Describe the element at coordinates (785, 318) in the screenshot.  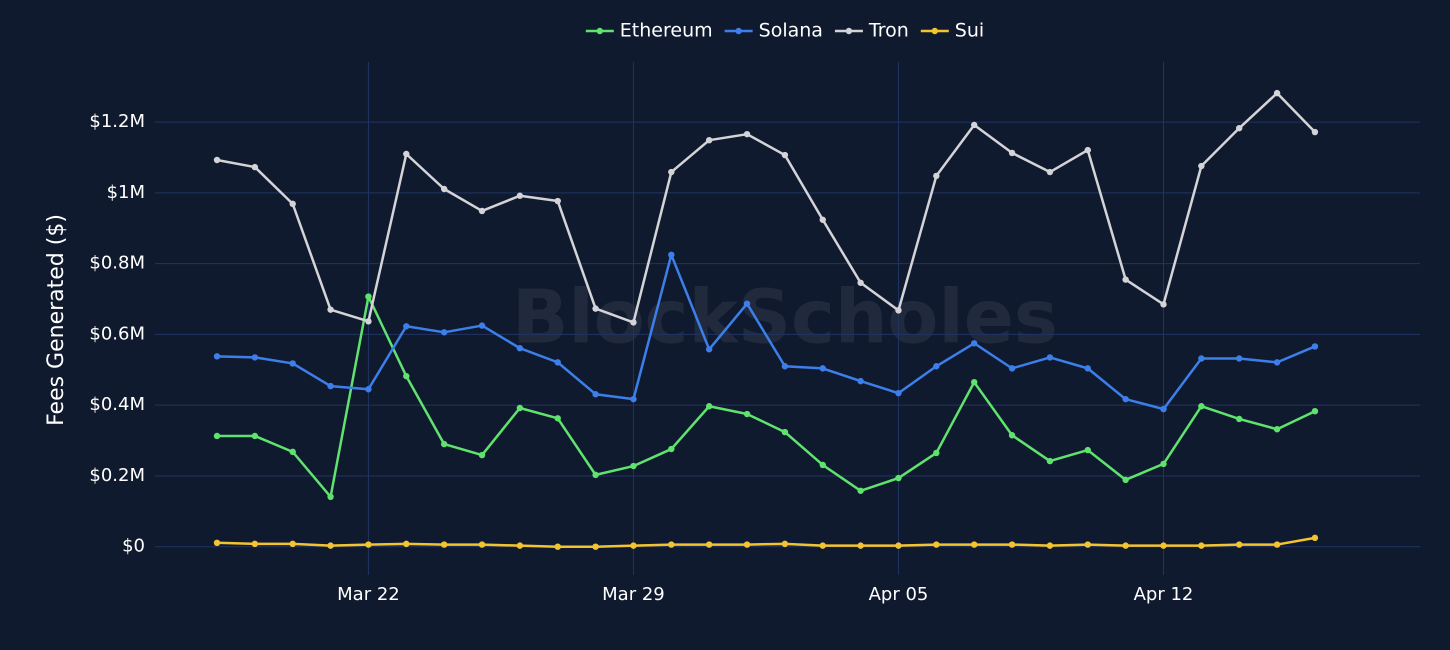
I see `watermark: BlockScholes` at that location.